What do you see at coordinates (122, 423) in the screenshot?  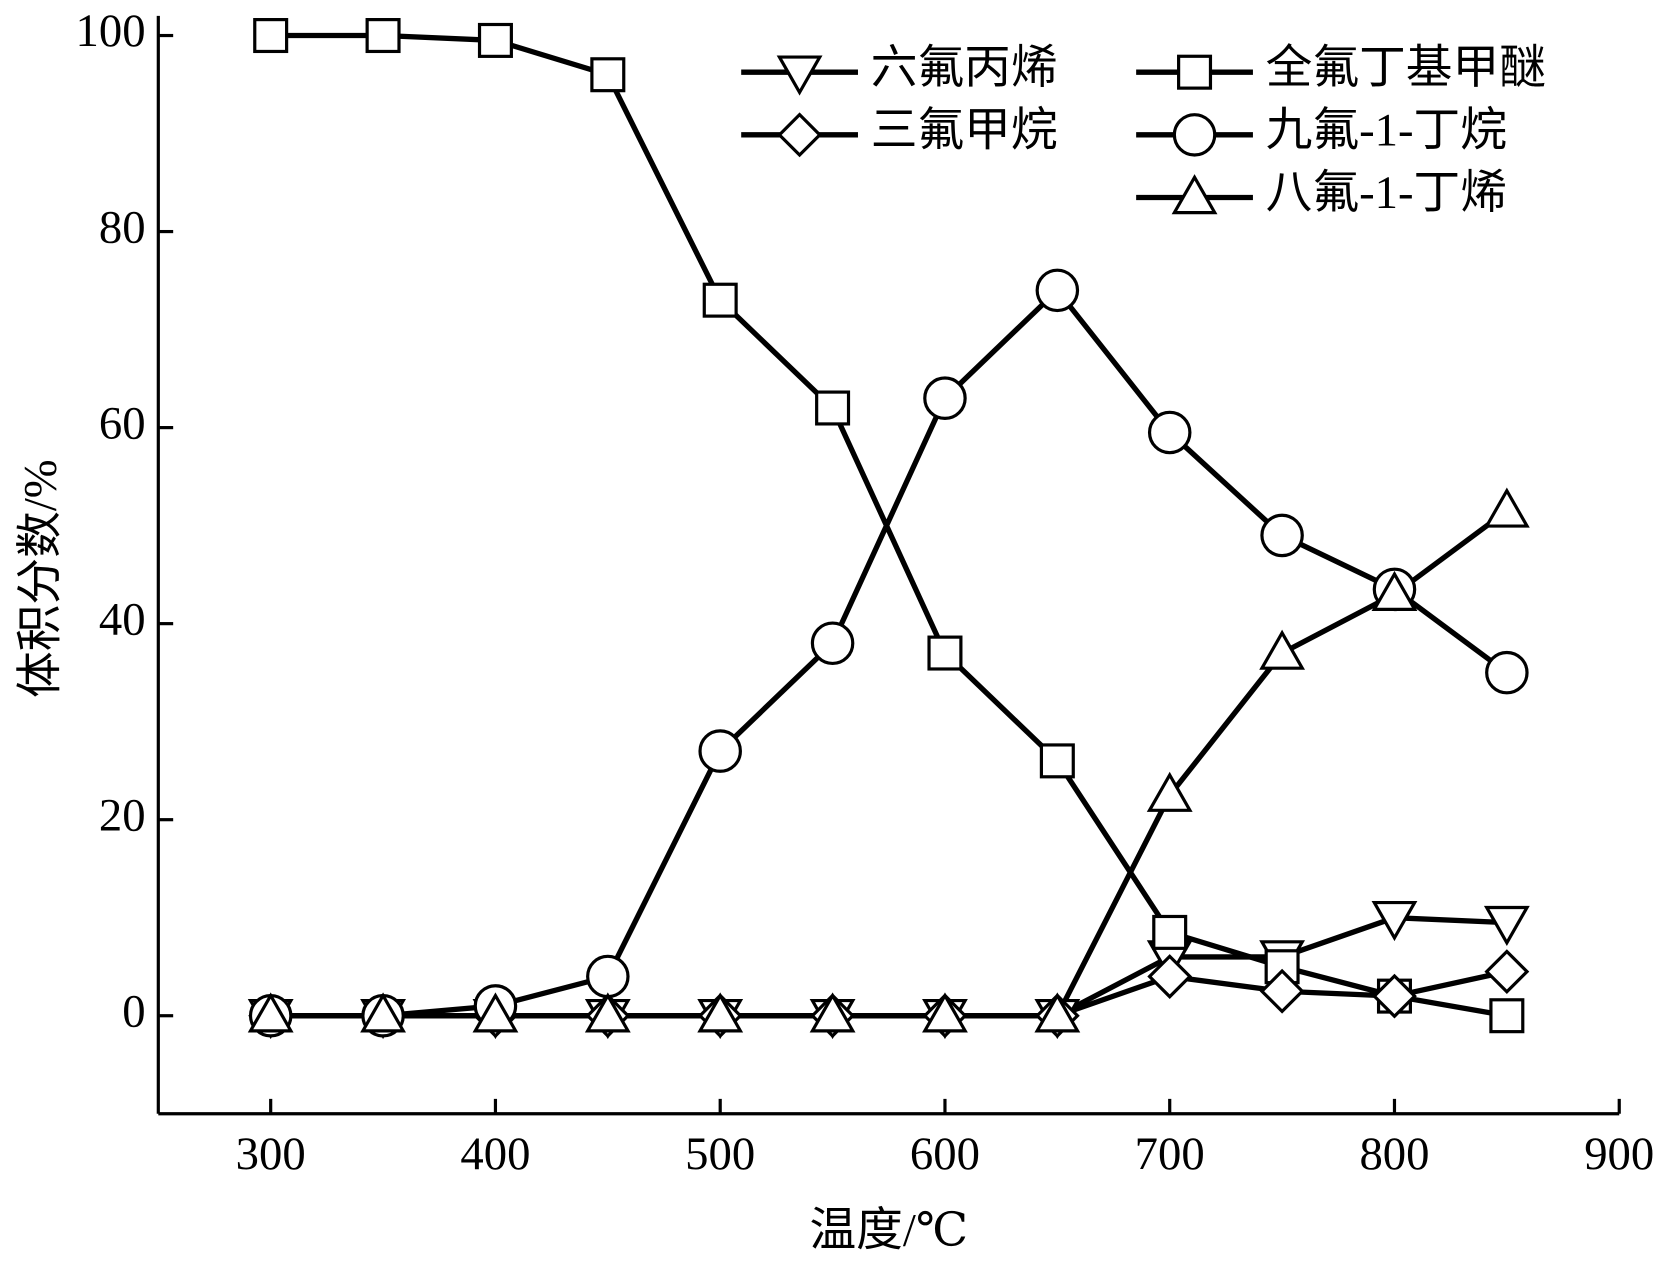 I see `y-tick-label: 60` at bounding box center [122, 423].